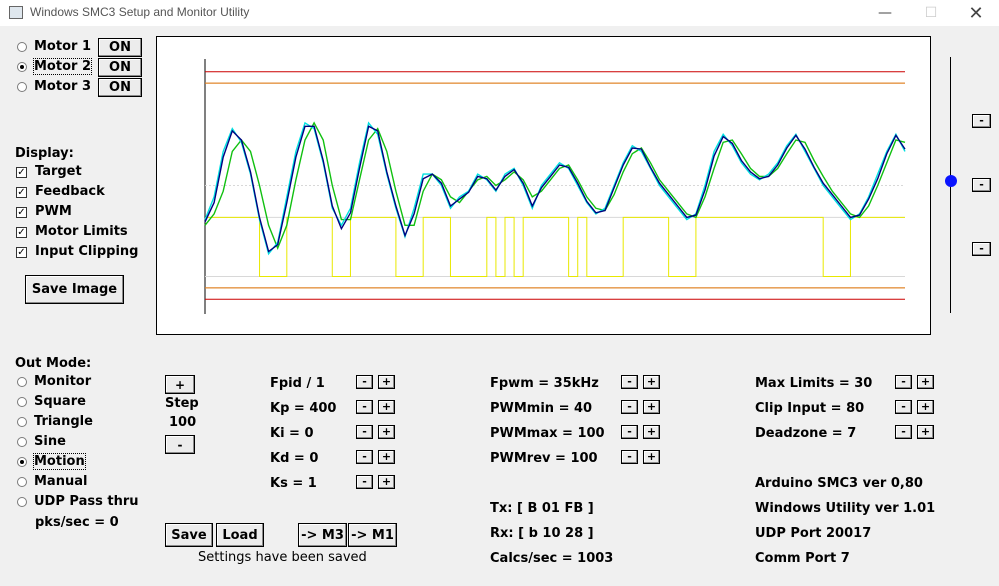 The height and width of the screenshot is (586, 999). What do you see at coordinates (903, 407) in the screenshot?
I see `clip-input-minus-button: -` at bounding box center [903, 407].